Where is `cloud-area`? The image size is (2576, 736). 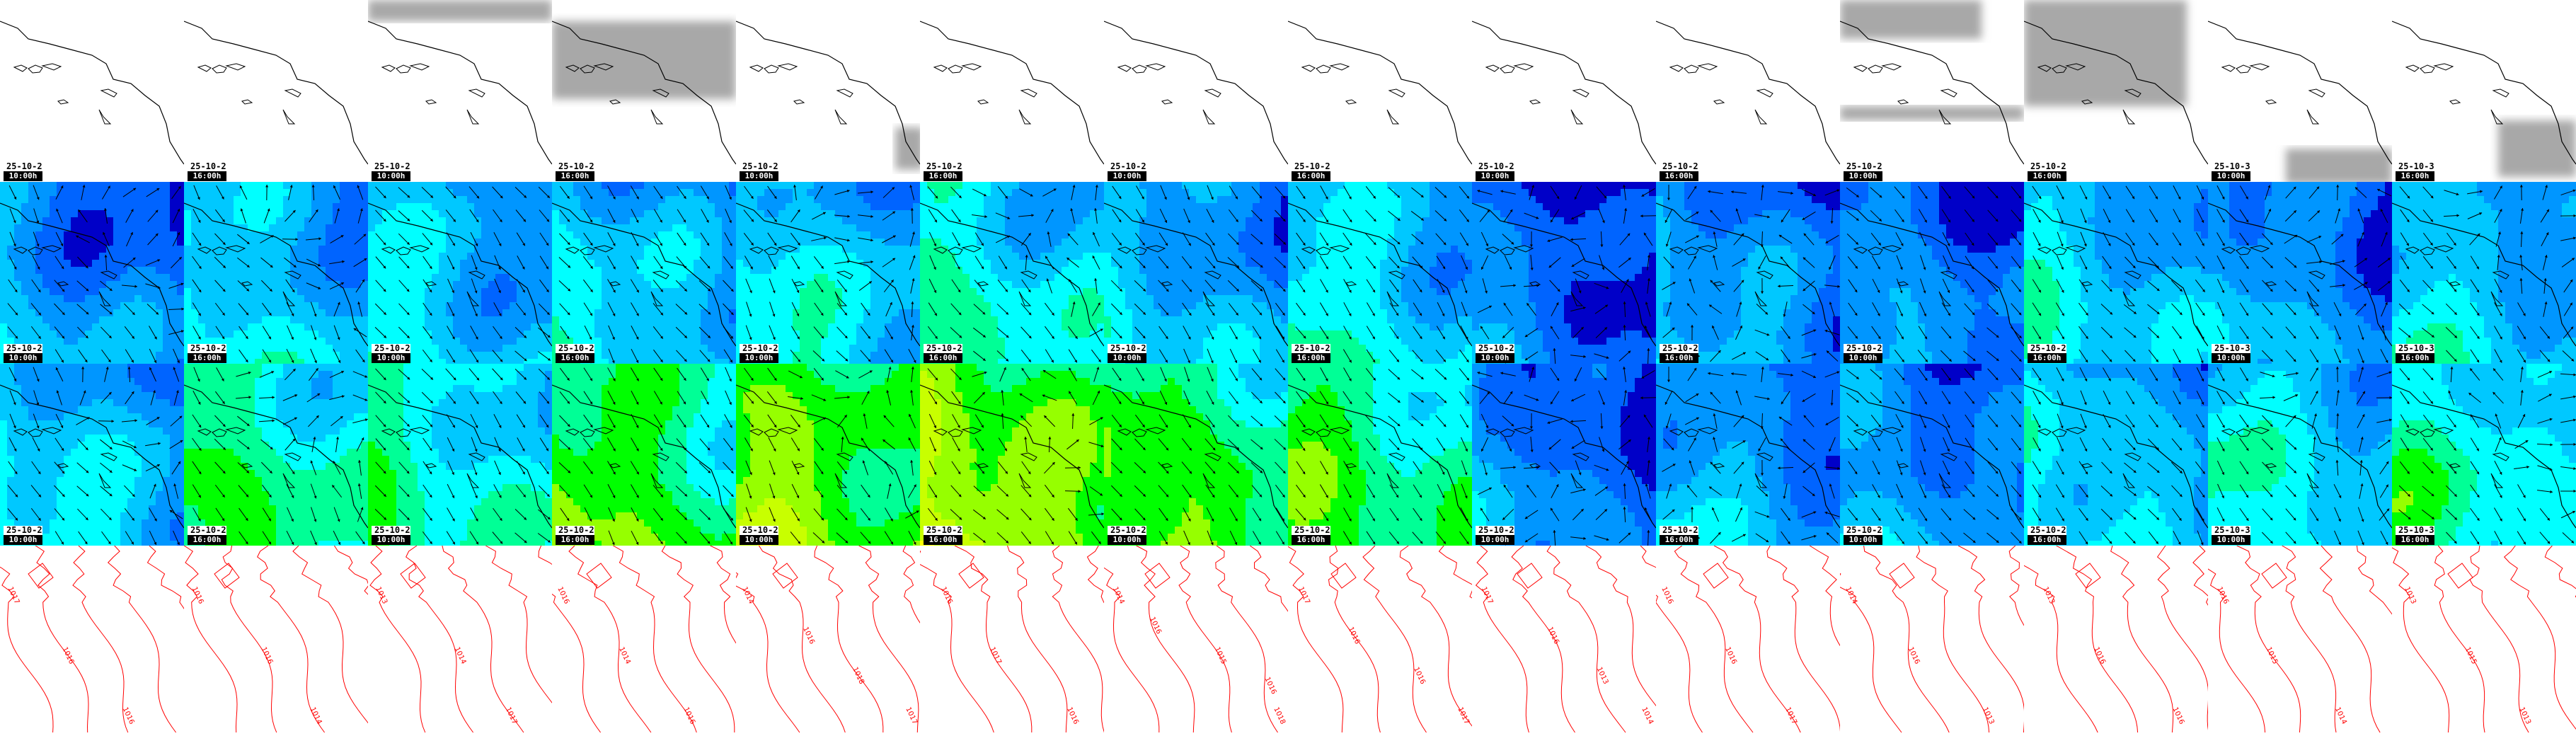 cloud-area is located at coordinates (1911, 19).